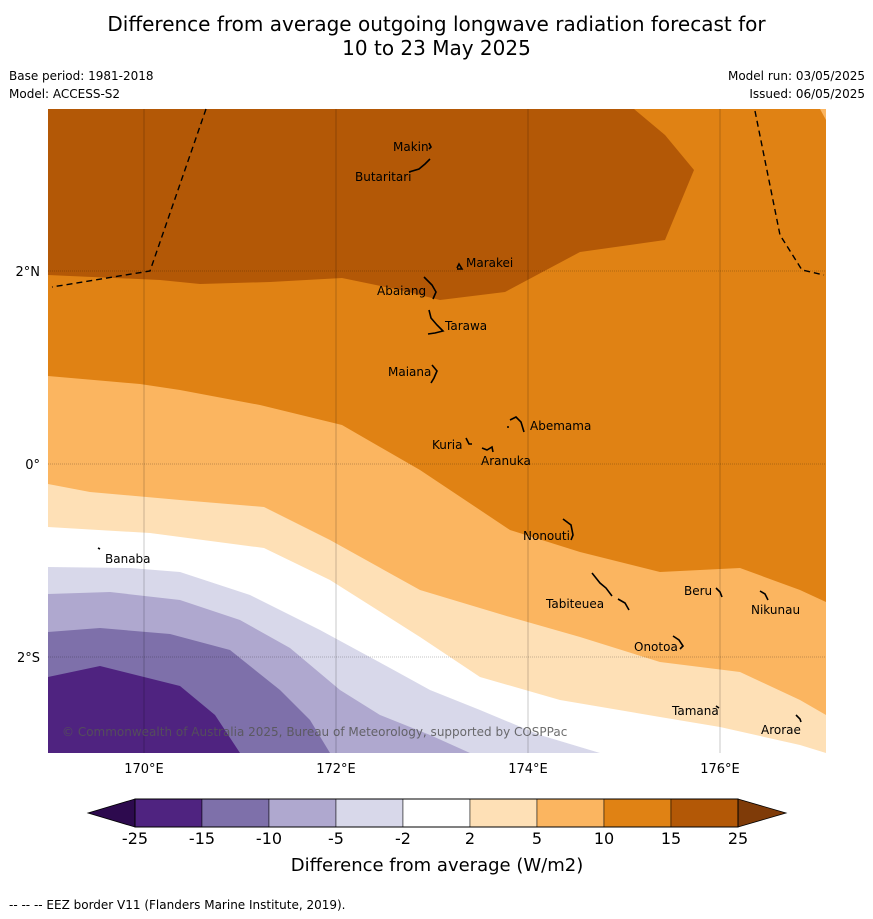  What do you see at coordinates (506, 461) in the screenshot?
I see `place-label-aranuka: Aranuka` at bounding box center [506, 461].